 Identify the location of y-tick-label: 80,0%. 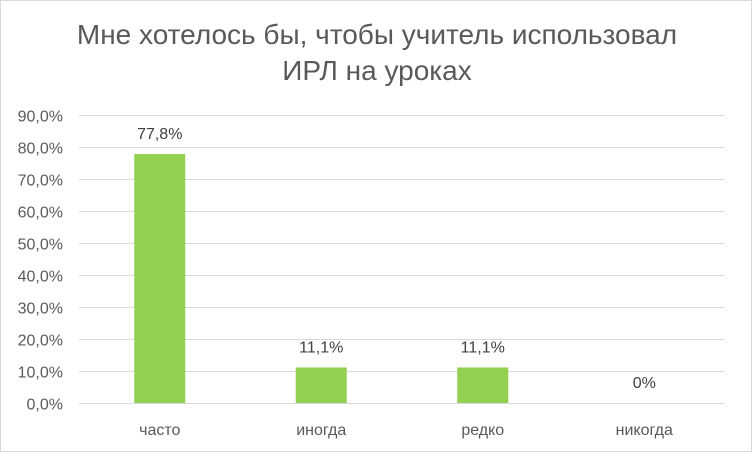
(40, 149).